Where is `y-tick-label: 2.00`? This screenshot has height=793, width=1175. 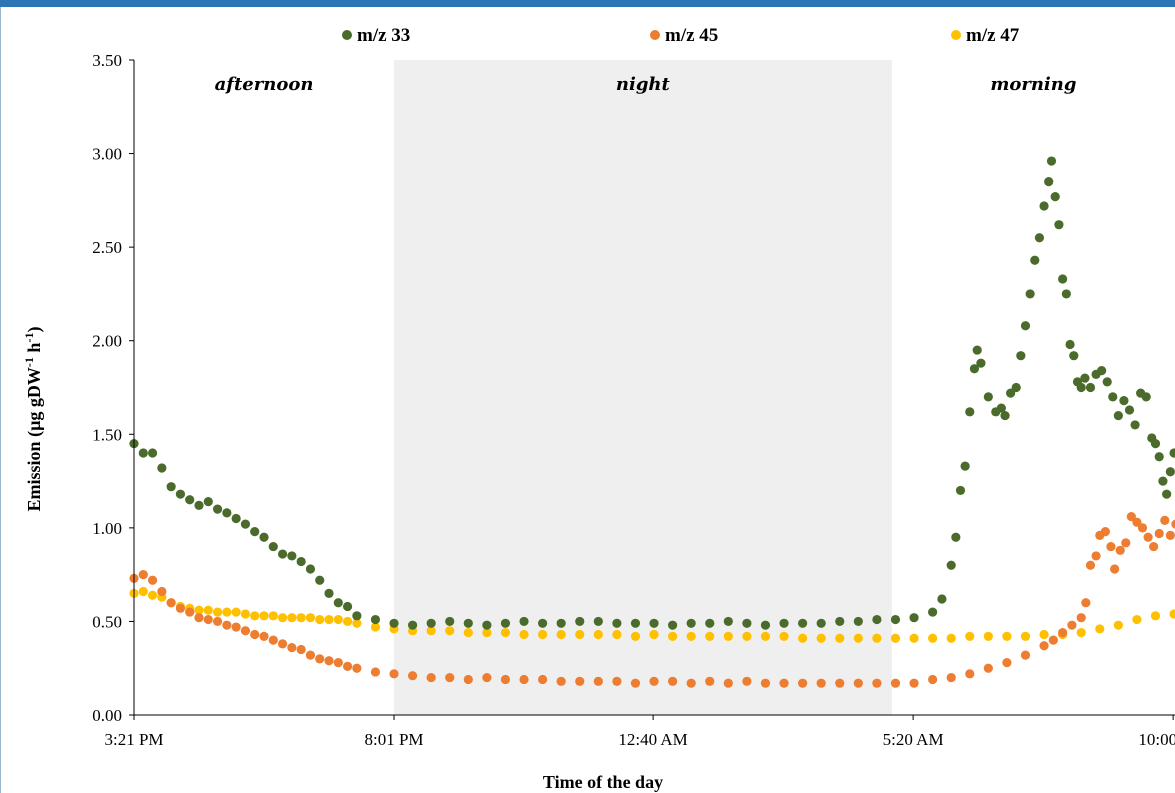 y-tick-label: 2.00 is located at coordinates (107, 341).